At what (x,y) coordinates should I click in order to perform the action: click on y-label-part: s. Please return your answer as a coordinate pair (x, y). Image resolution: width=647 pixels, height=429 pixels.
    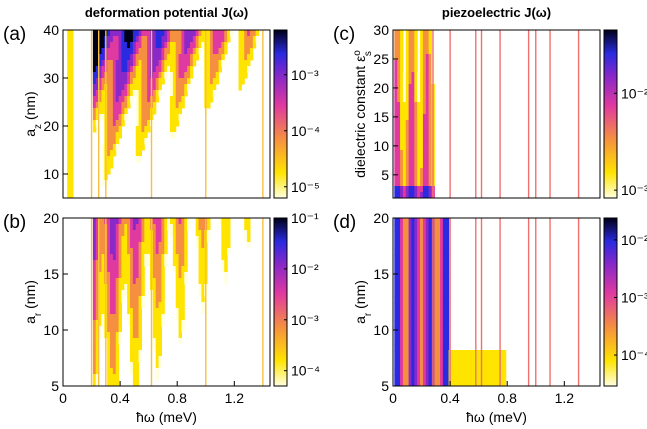
    Looking at the image, I should click on (368, 53).